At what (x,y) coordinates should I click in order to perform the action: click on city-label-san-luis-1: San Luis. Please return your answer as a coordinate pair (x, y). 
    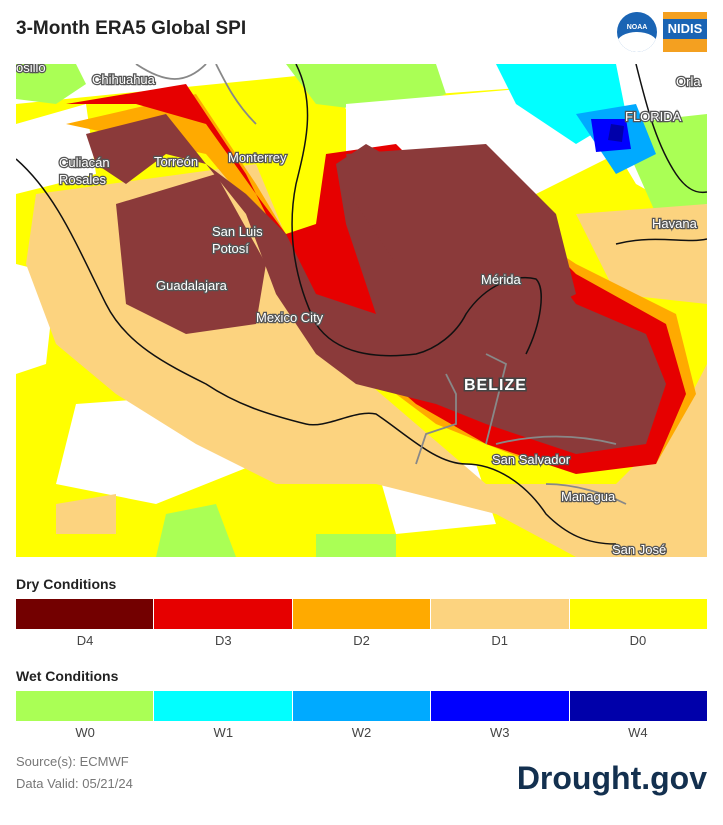
    Looking at the image, I should click on (237, 231).